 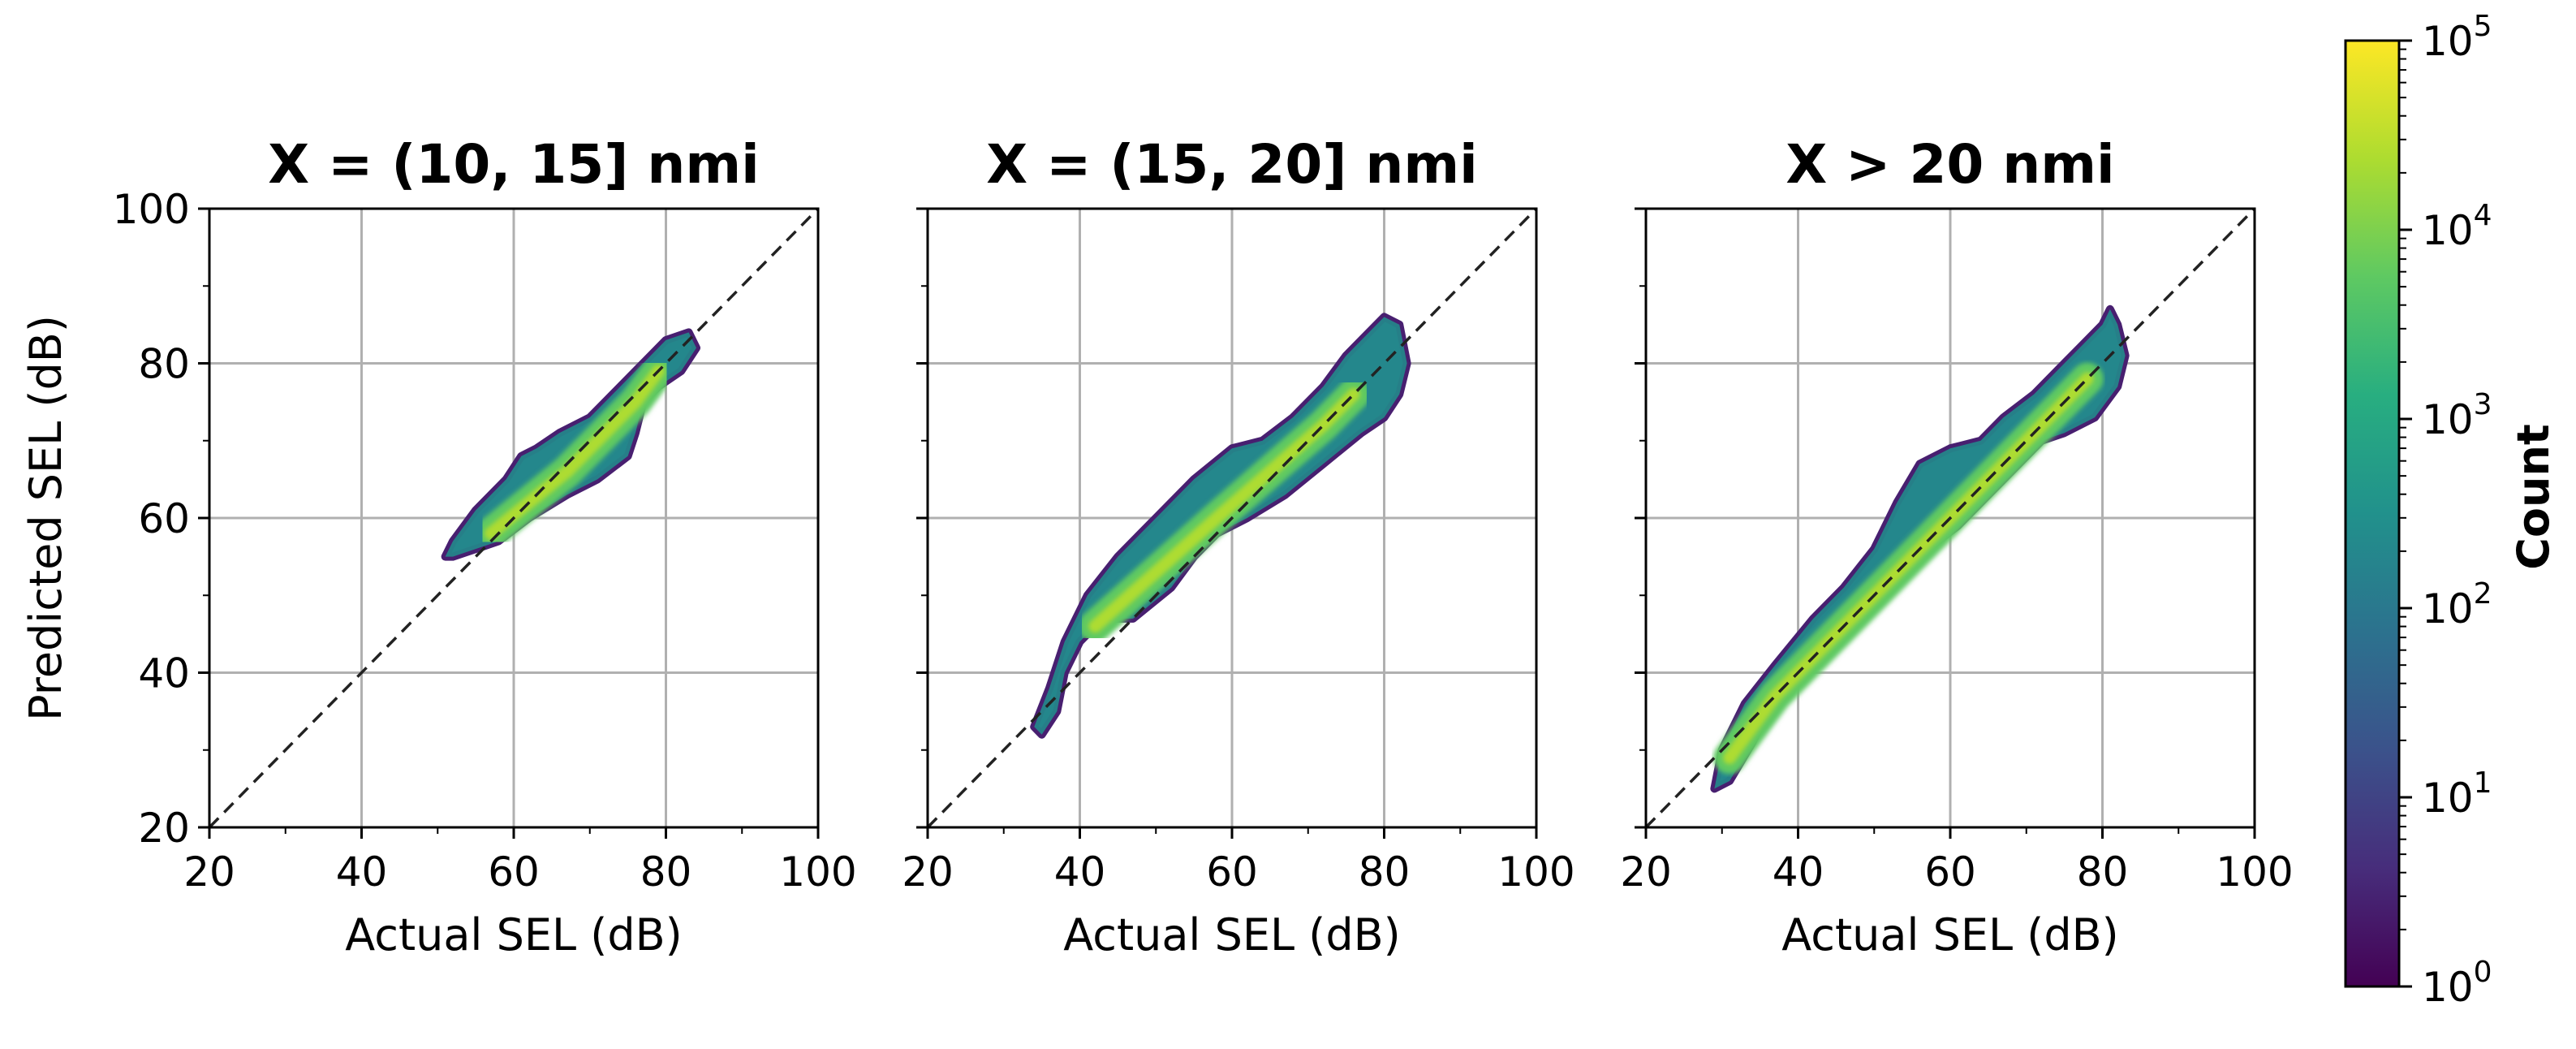 I want to click on panel-1-ytick-label: 40, so click(x=164, y=674).